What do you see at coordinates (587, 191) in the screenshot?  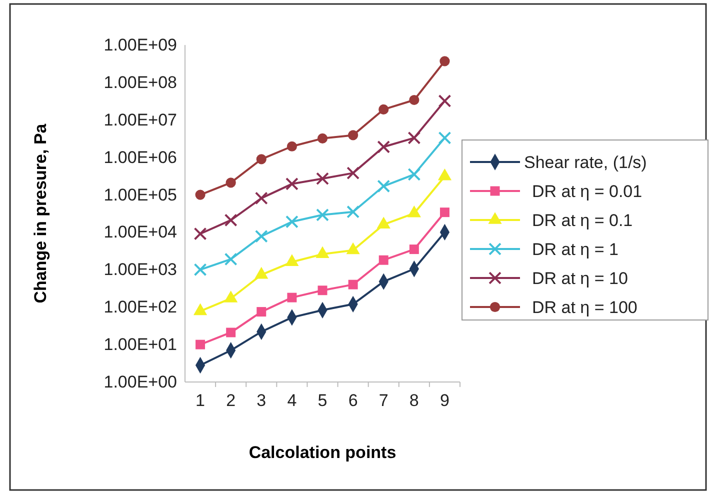 I see `legend-label: DR at η = 0.01` at bounding box center [587, 191].